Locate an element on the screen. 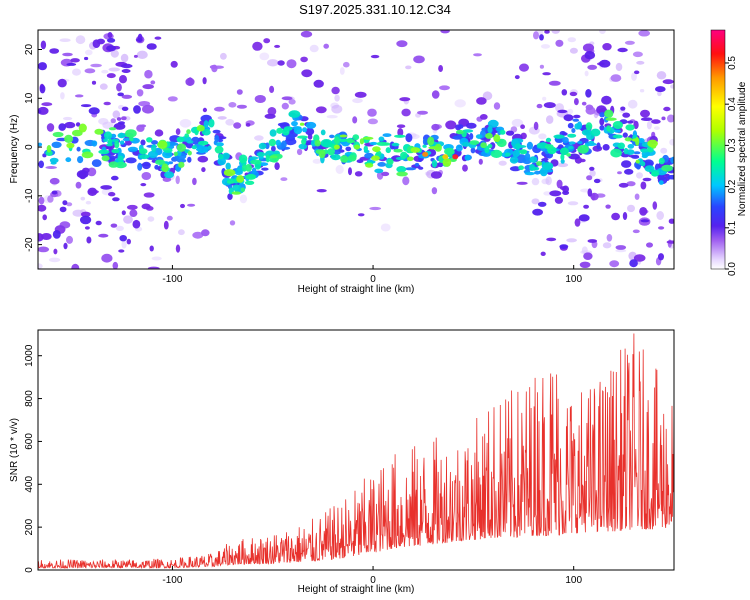  spectrogram-ytick-label: 0 is located at coordinates (29, 147).